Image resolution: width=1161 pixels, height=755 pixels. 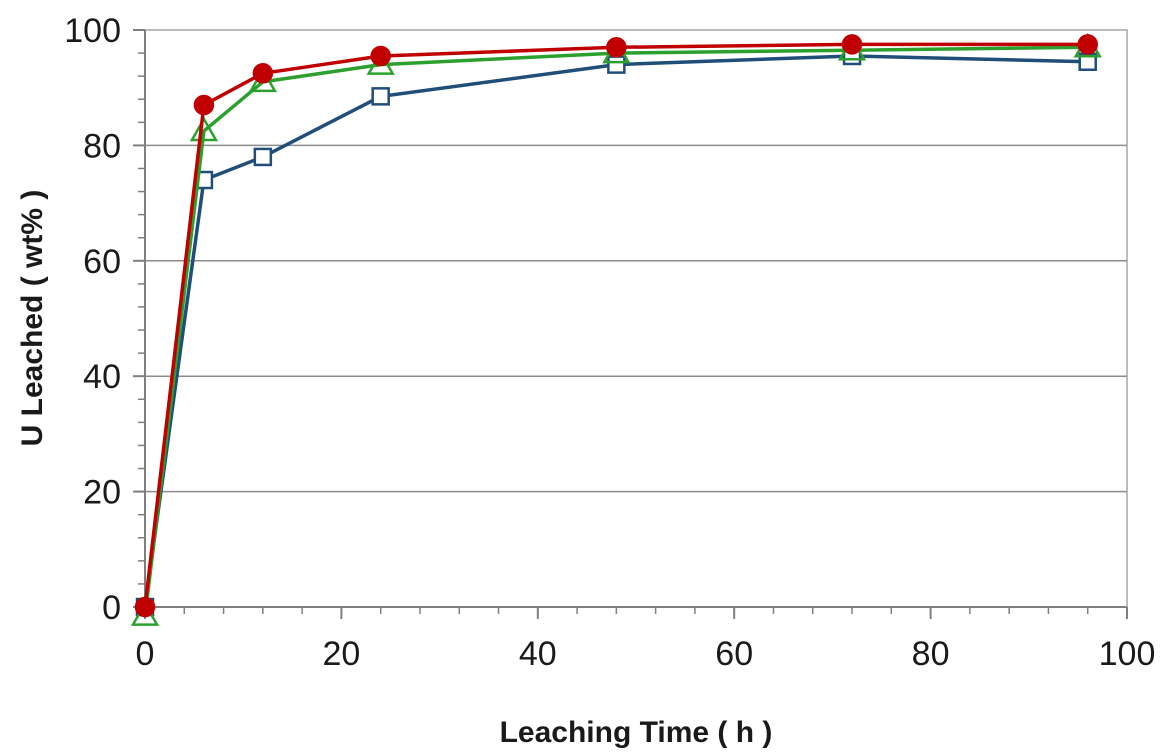 What do you see at coordinates (931, 654) in the screenshot?
I see `x-tick-label-80: 80` at bounding box center [931, 654].